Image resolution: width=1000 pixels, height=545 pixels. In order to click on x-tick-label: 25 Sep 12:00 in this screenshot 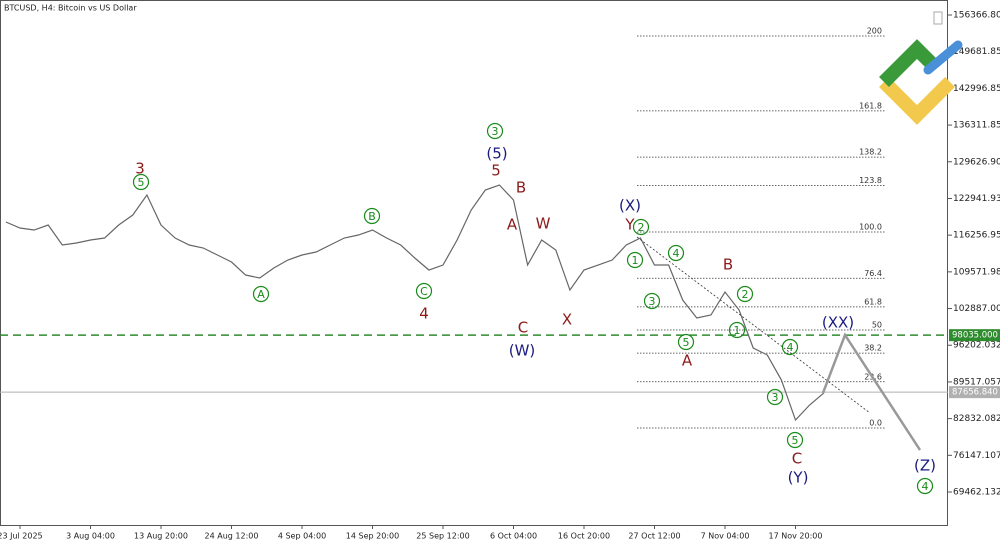, I will do `click(442, 536)`.